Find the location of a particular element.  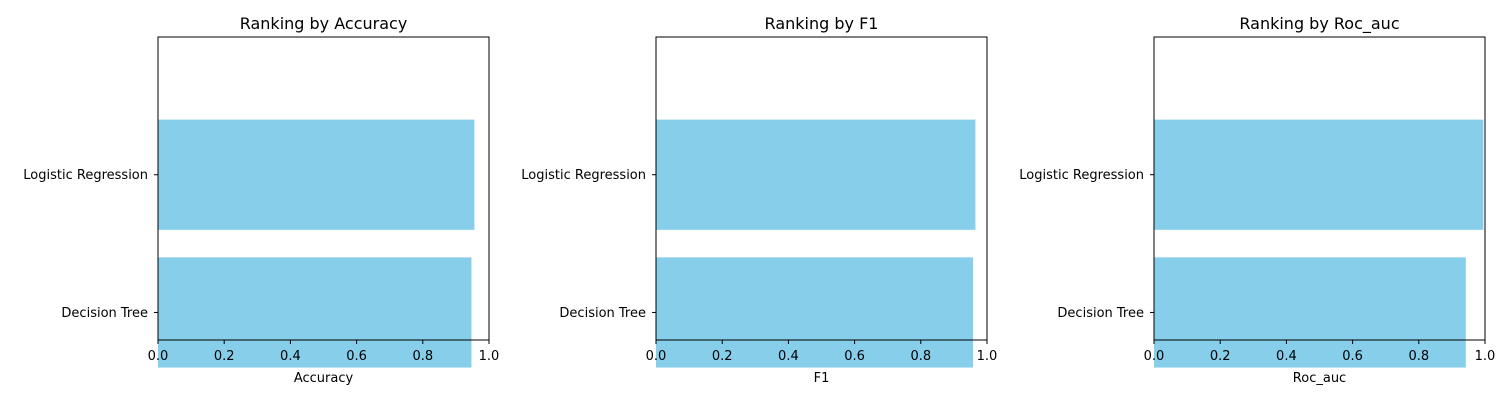

x-axis-label: Roc_auc is located at coordinates (1319, 378).